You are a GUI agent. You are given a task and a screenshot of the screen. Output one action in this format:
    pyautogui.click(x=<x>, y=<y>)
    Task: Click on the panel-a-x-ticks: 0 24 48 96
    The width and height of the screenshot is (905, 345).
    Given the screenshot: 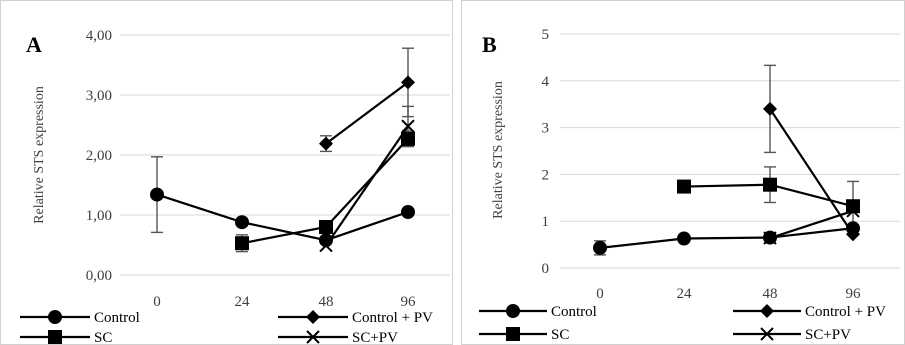 What is the action you would take?
    pyautogui.click(x=284, y=302)
    